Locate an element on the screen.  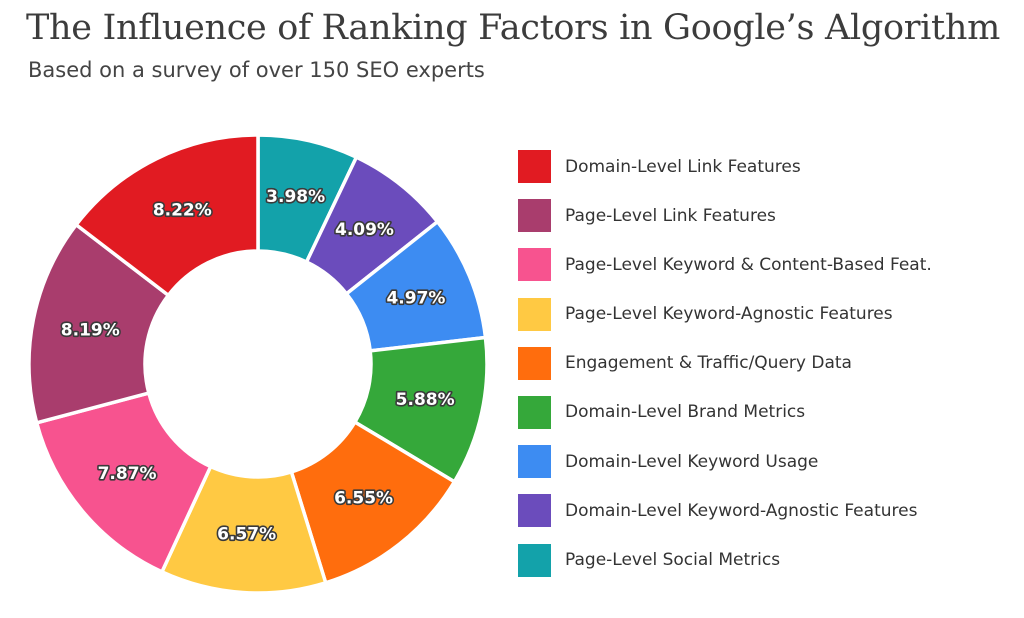
legend-item: Domain-Level Keyword Usage is located at coordinates (725, 461).